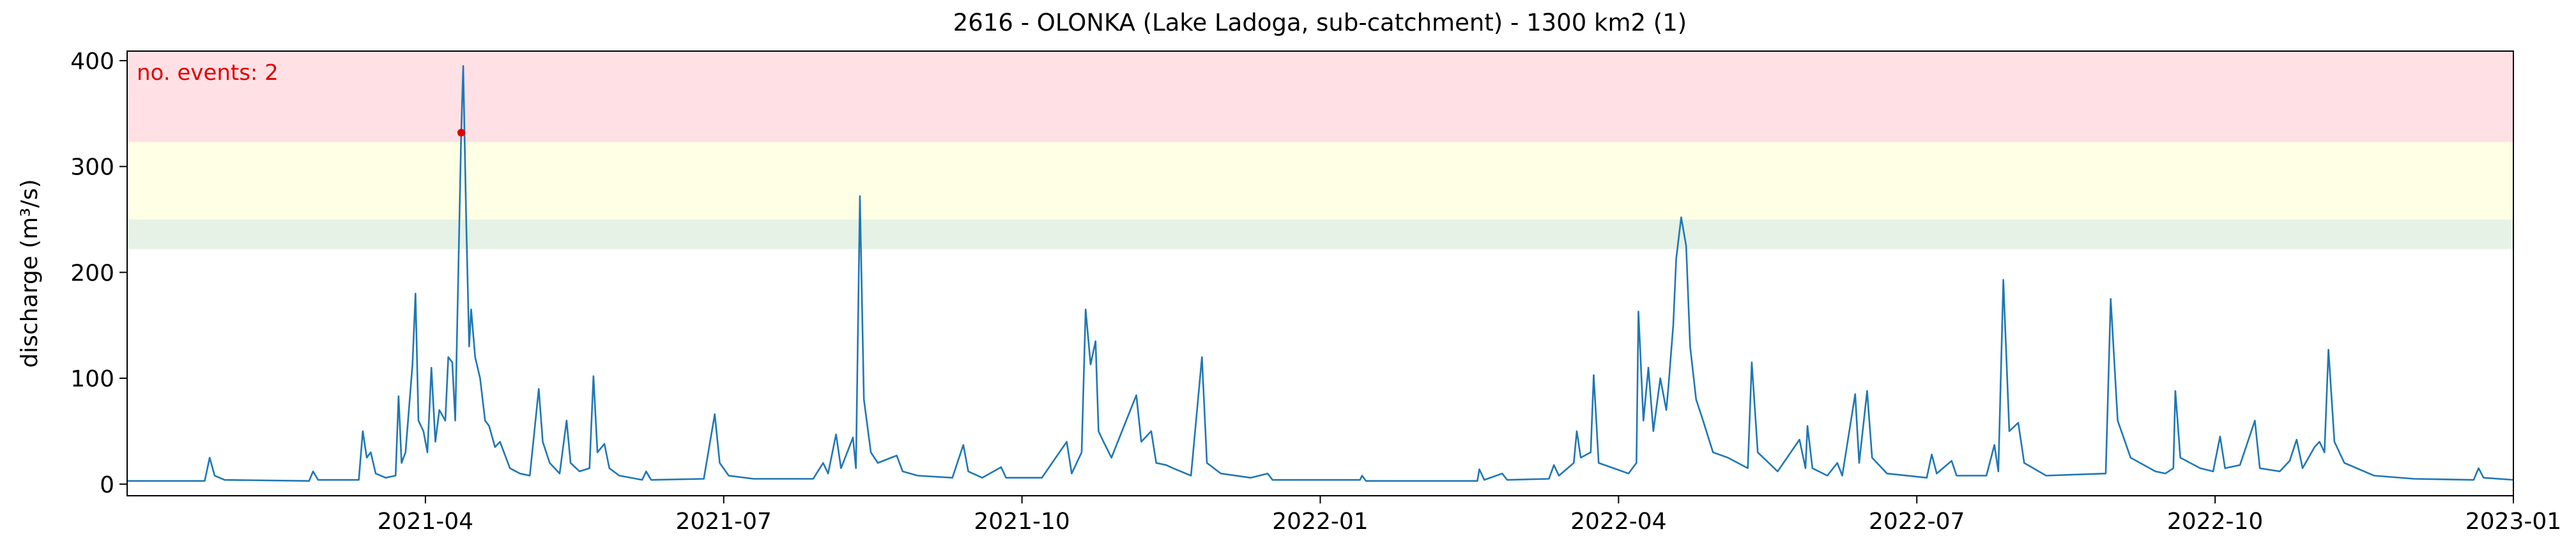 The height and width of the screenshot is (559, 2576). Describe the element at coordinates (92, 273) in the screenshot. I see `y-tick-label: 200` at that location.